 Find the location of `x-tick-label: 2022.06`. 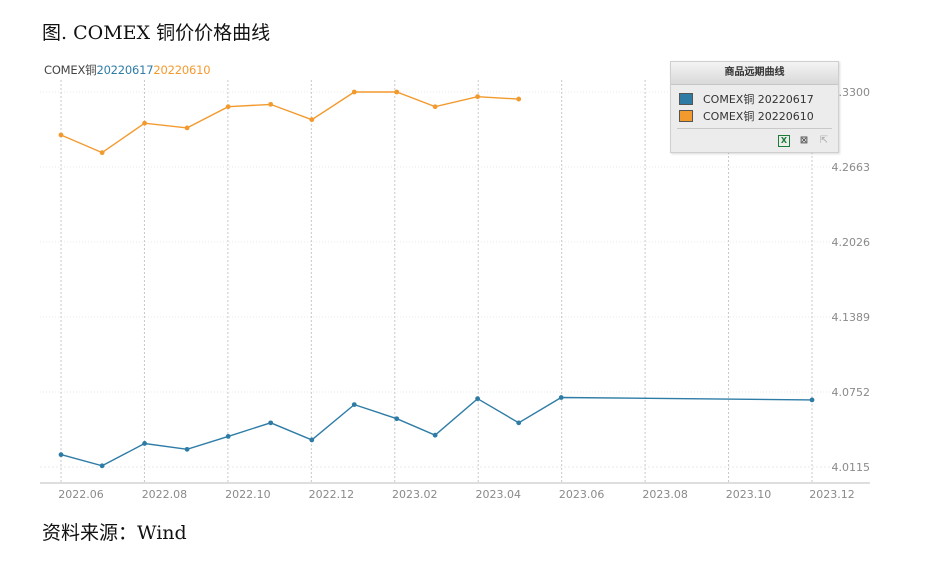

x-tick-label: 2022.06 is located at coordinates (81, 494).